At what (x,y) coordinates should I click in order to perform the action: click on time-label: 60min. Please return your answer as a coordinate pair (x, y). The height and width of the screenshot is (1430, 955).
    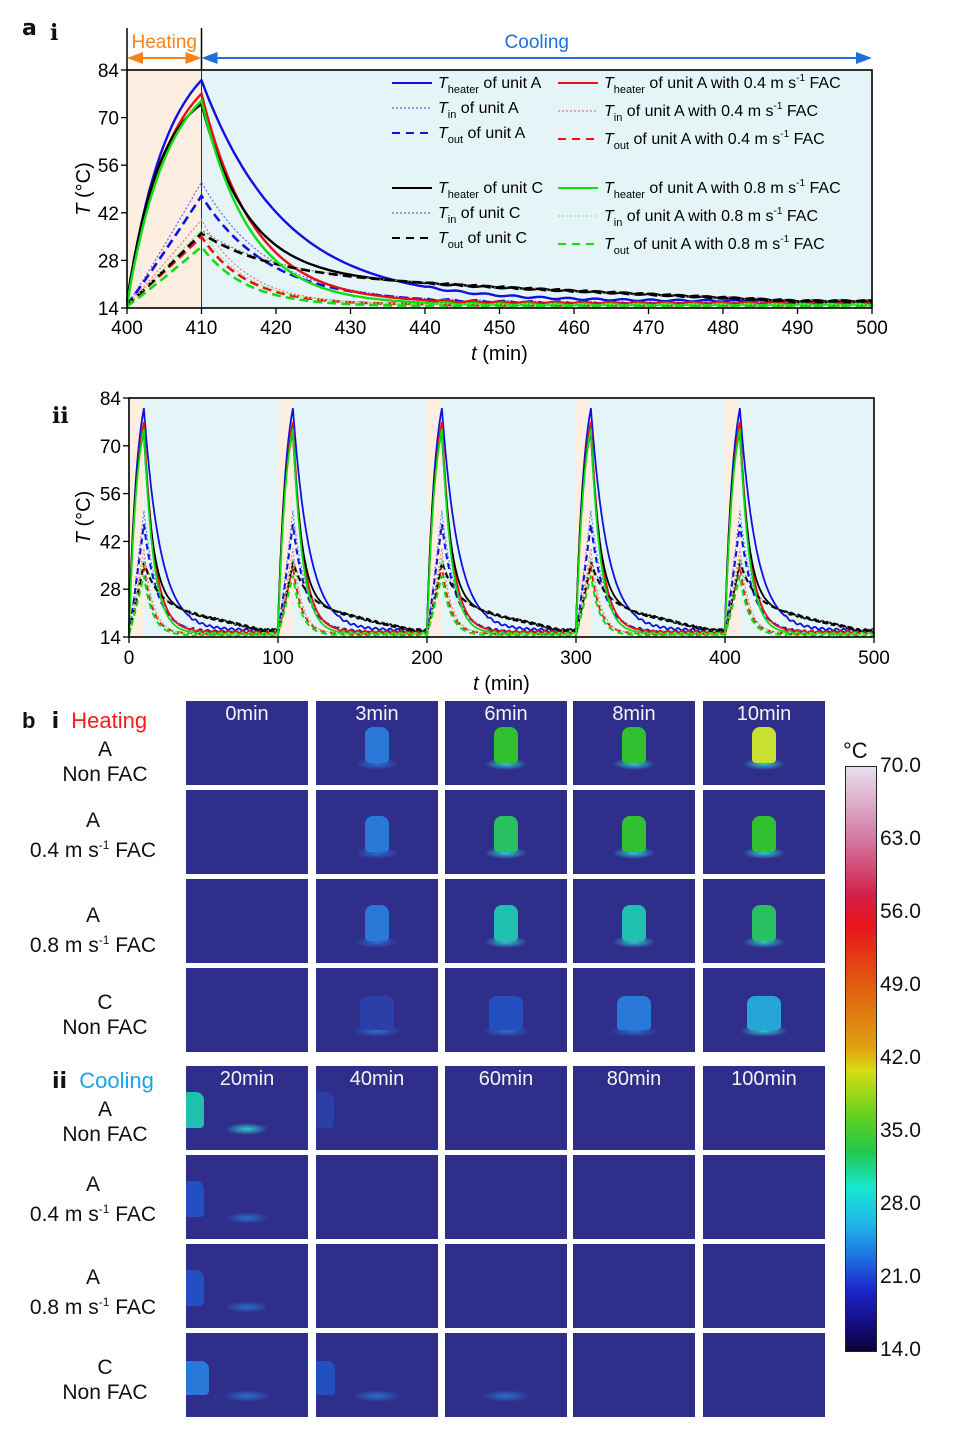
    Looking at the image, I should click on (506, 1079).